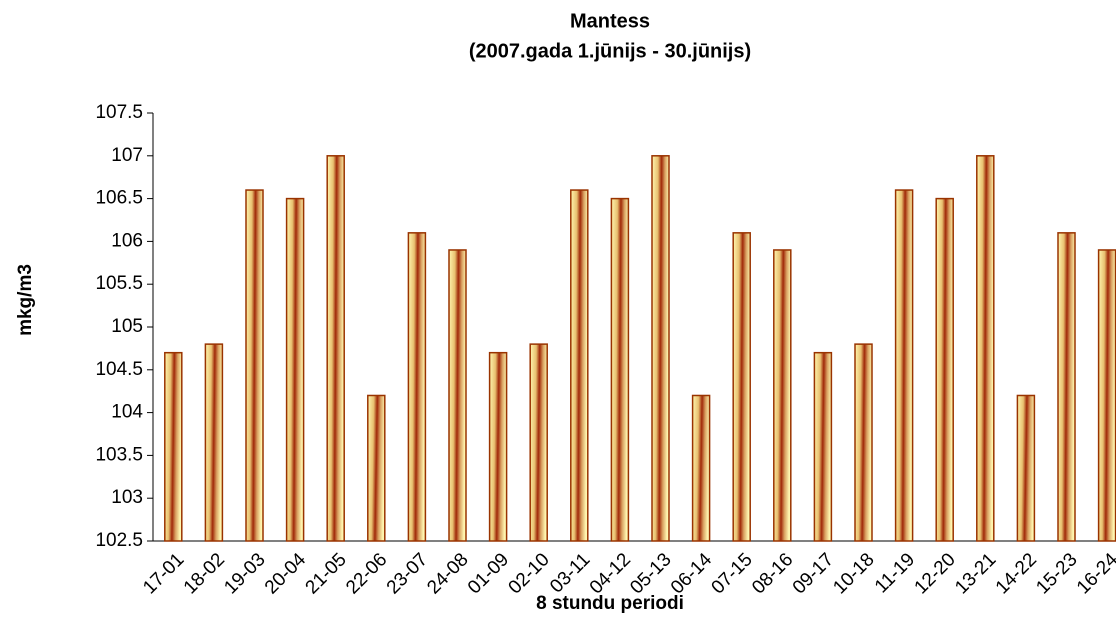  I want to click on x-tick-label: 09-17, so click(813, 573).